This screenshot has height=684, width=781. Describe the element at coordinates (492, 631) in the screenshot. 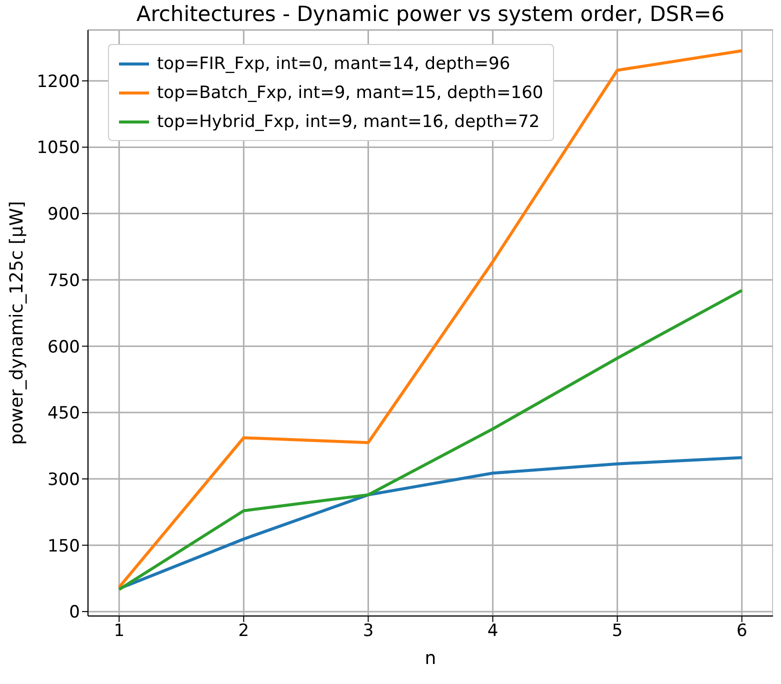

I see `x-tick-label: 4` at that location.